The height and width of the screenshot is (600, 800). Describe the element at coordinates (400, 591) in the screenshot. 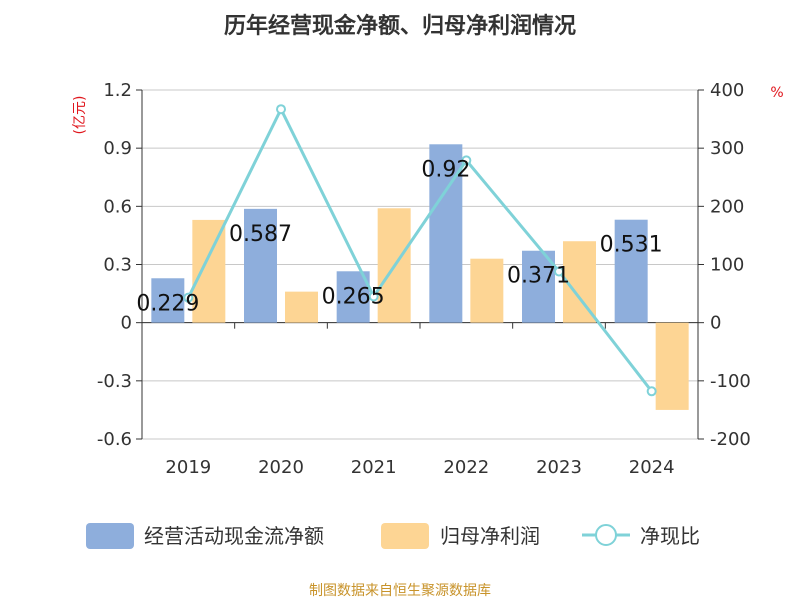

I see `source-note: 制图数据来自恒生聚源数据库` at that location.